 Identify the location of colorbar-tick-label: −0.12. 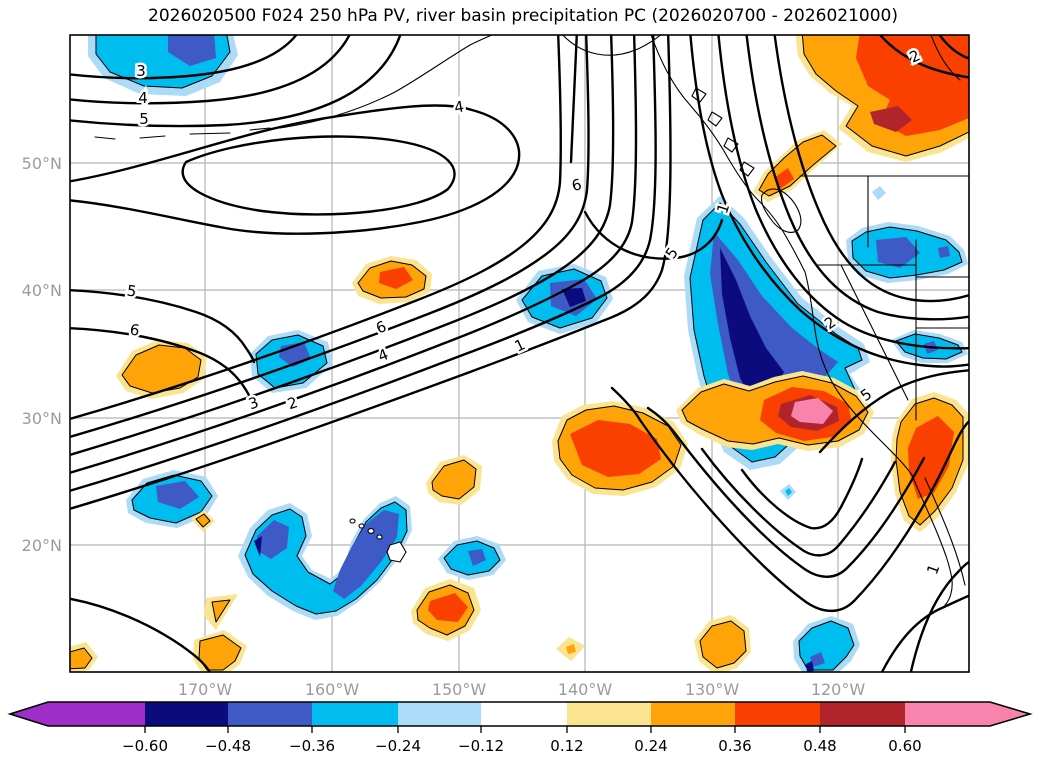
(481, 746).